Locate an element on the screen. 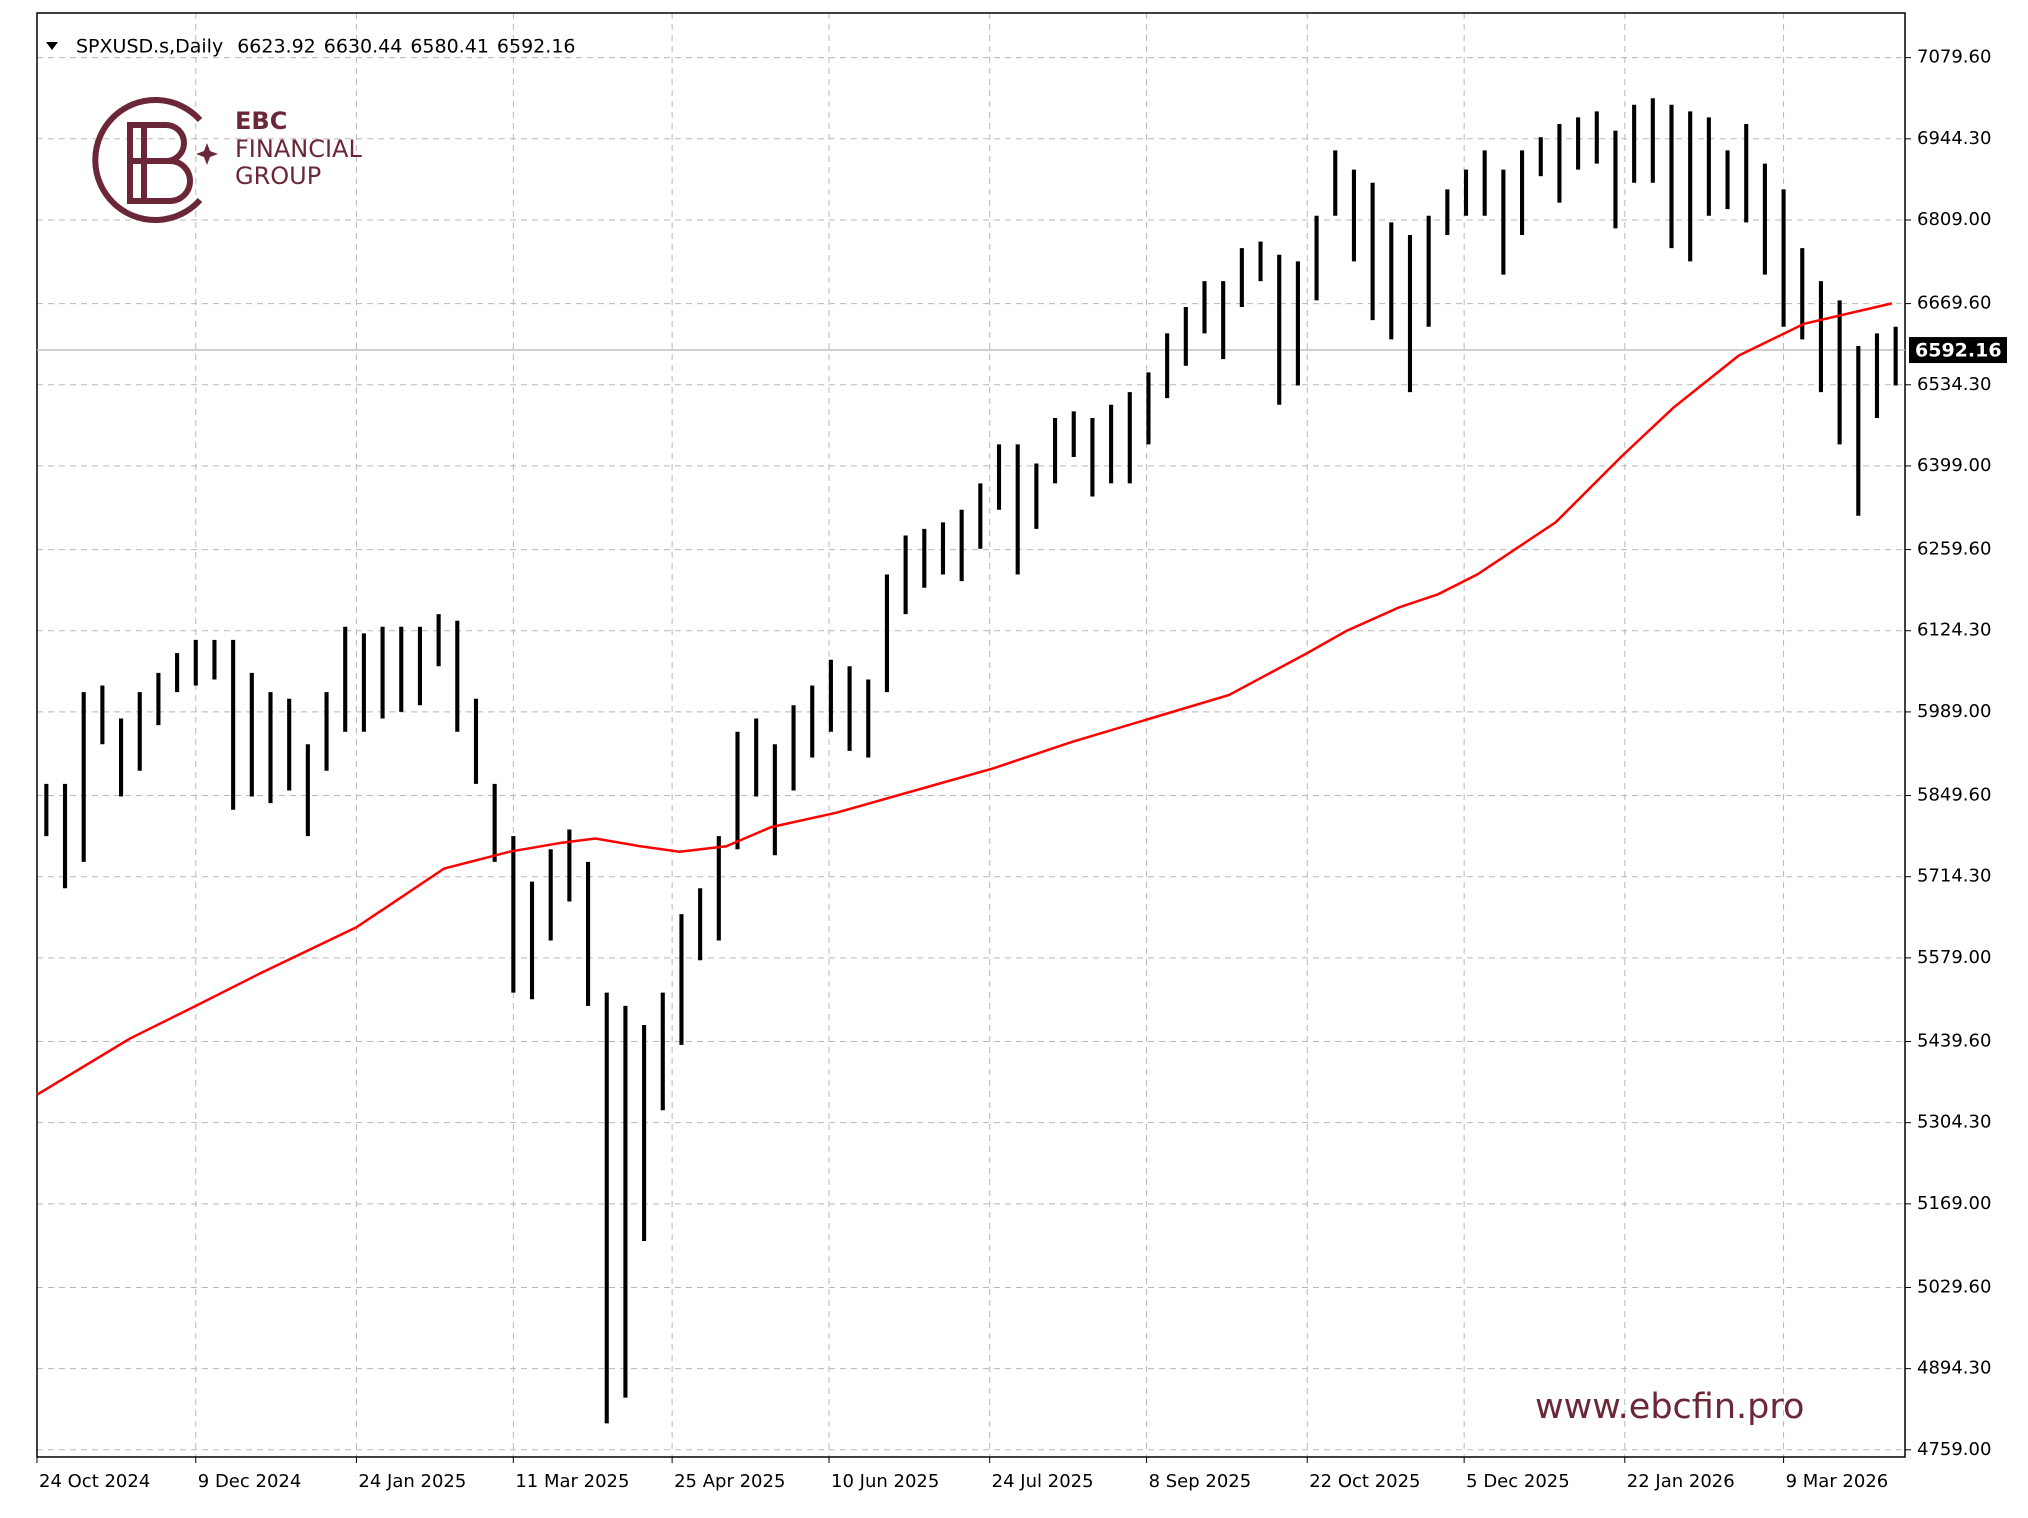 This screenshot has height=1518, width=2028. price-label: 6592.16 is located at coordinates (1958, 351).